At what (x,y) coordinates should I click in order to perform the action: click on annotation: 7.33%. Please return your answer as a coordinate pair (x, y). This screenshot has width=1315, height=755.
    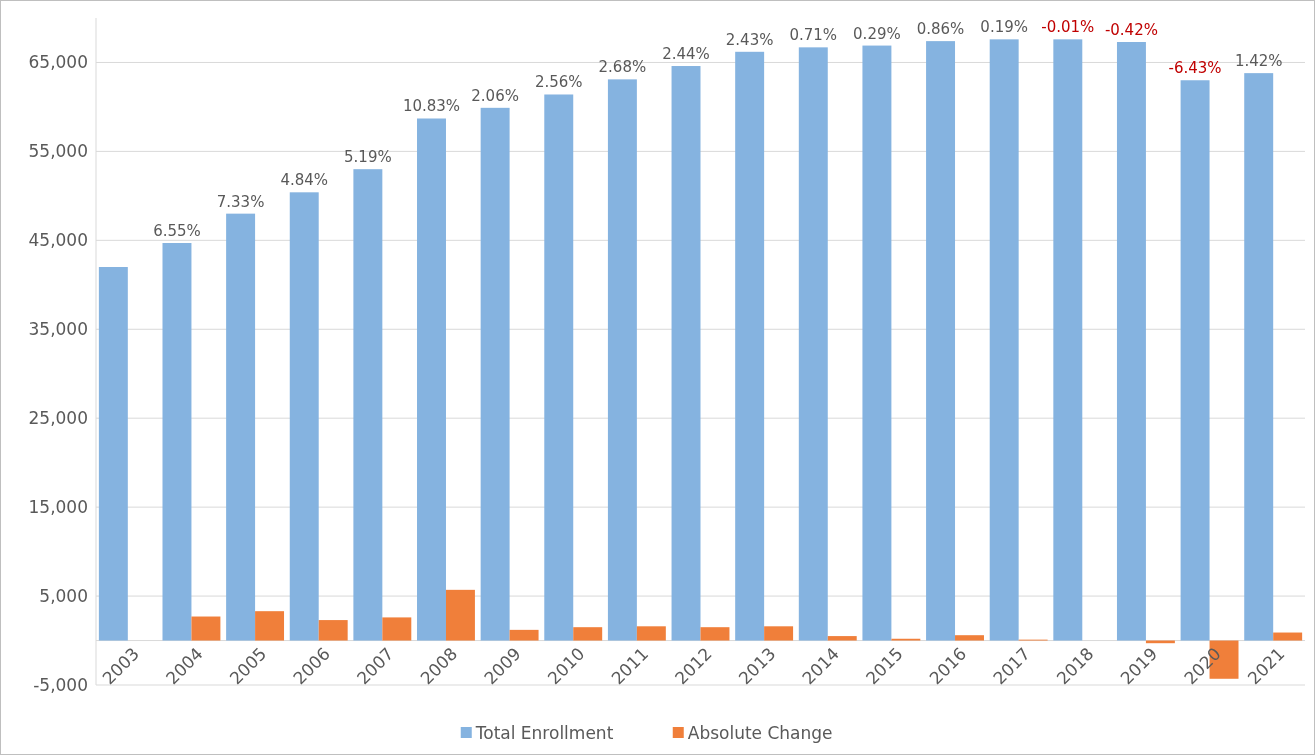
    Looking at the image, I should click on (240, 201).